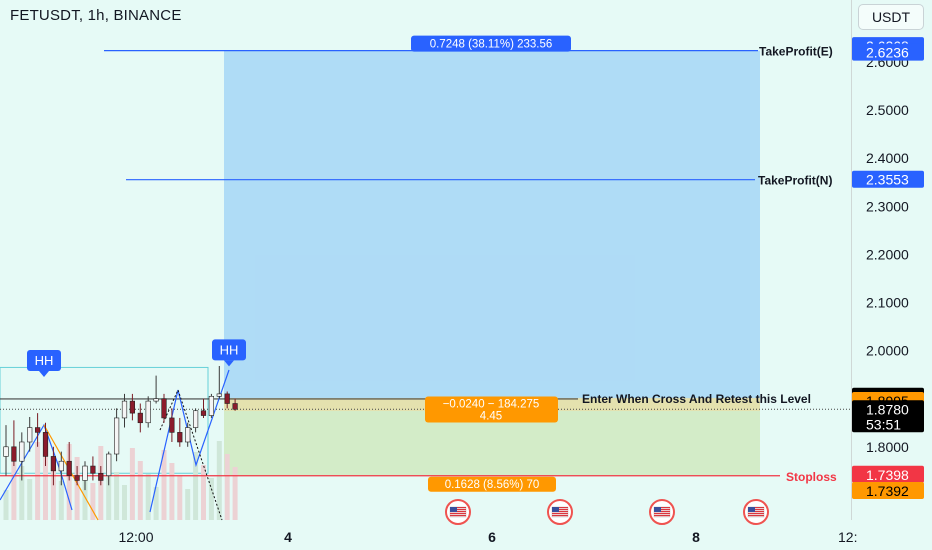  I want to click on x-axis-tick-label: 12:, so click(847, 537).